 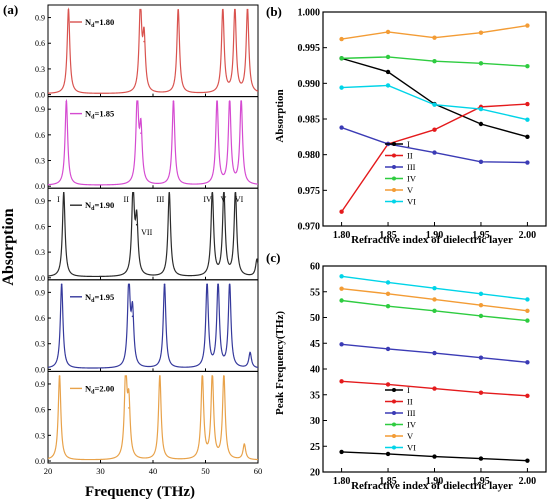 I want to click on panel-b-xlabel: Refractive index of dielectric layer, so click(x=432, y=240).